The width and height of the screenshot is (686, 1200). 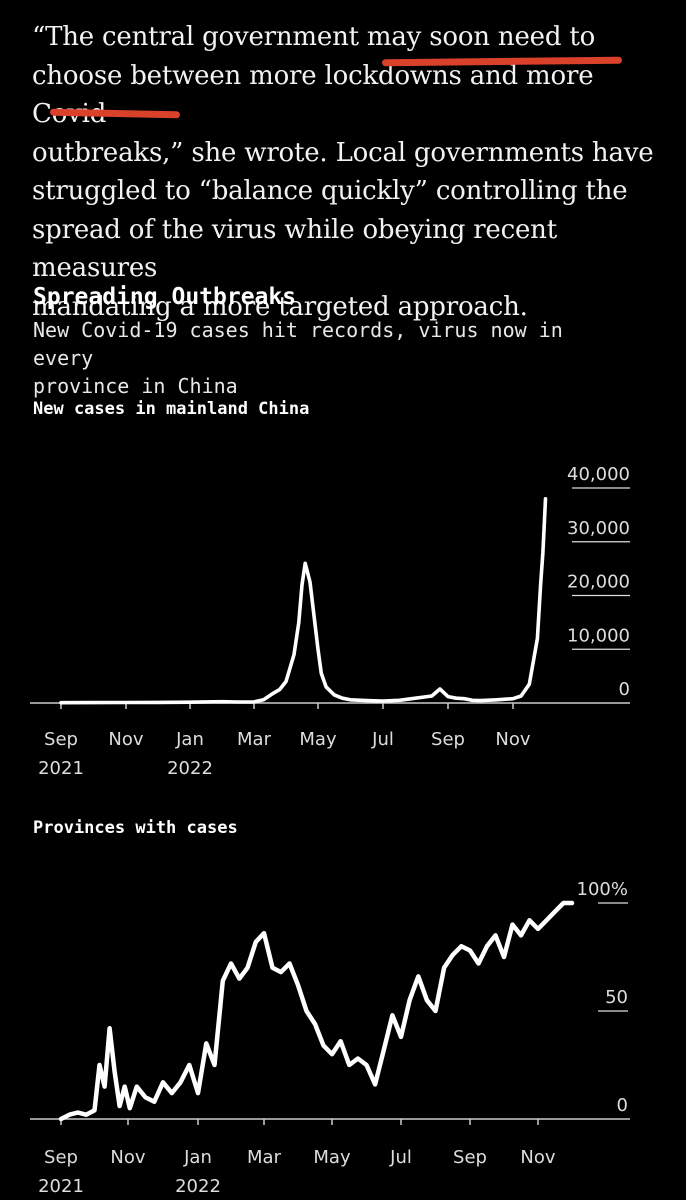 What do you see at coordinates (314, 37) in the screenshot?
I see `article-line: “The central government may soon need to` at bounding box center [314, 37].